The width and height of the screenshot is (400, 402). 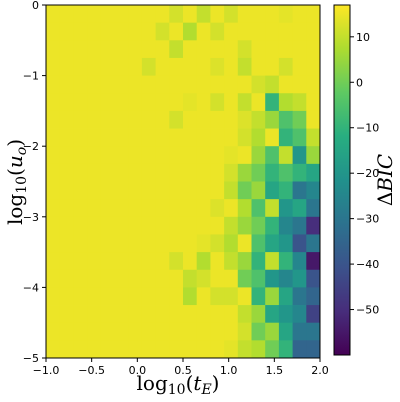 What do you see at coordinates (34, 182) in the screenshot?
I see `y-axis-ticks: 0 −1 −2 −3 −4 −5` at bounding box center [34, 182].